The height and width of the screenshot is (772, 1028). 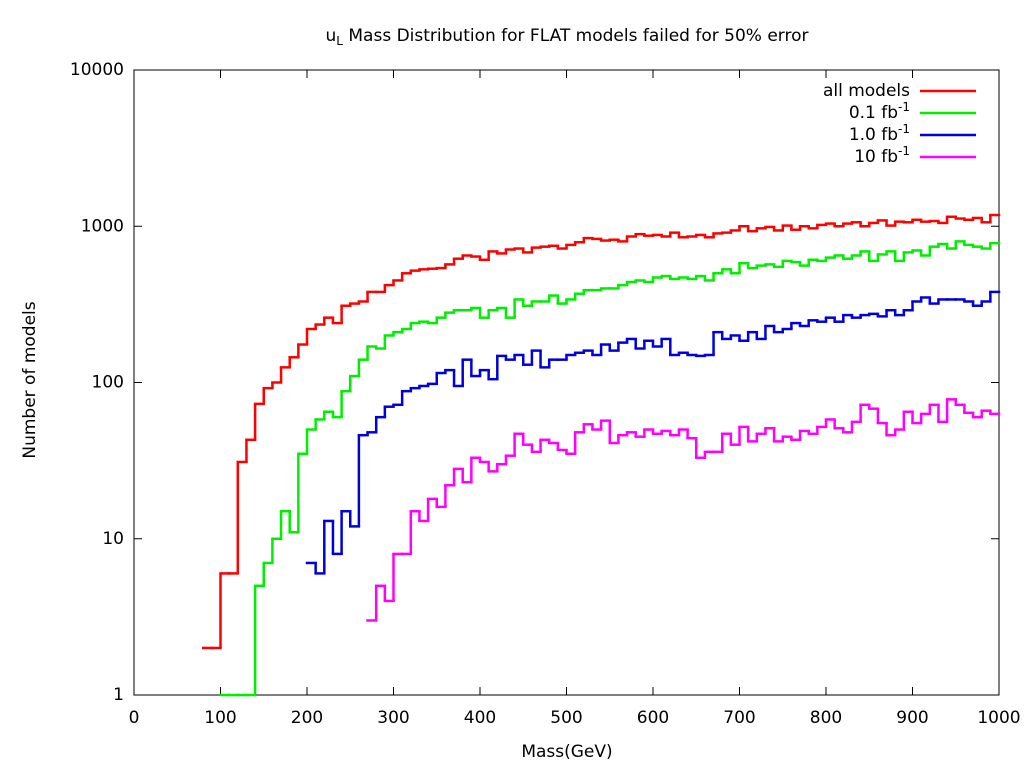 What do you see at coordinates (307, 718) in the screenshot?
I see `x-tick-label: 200` at bounding box center [307, 718].